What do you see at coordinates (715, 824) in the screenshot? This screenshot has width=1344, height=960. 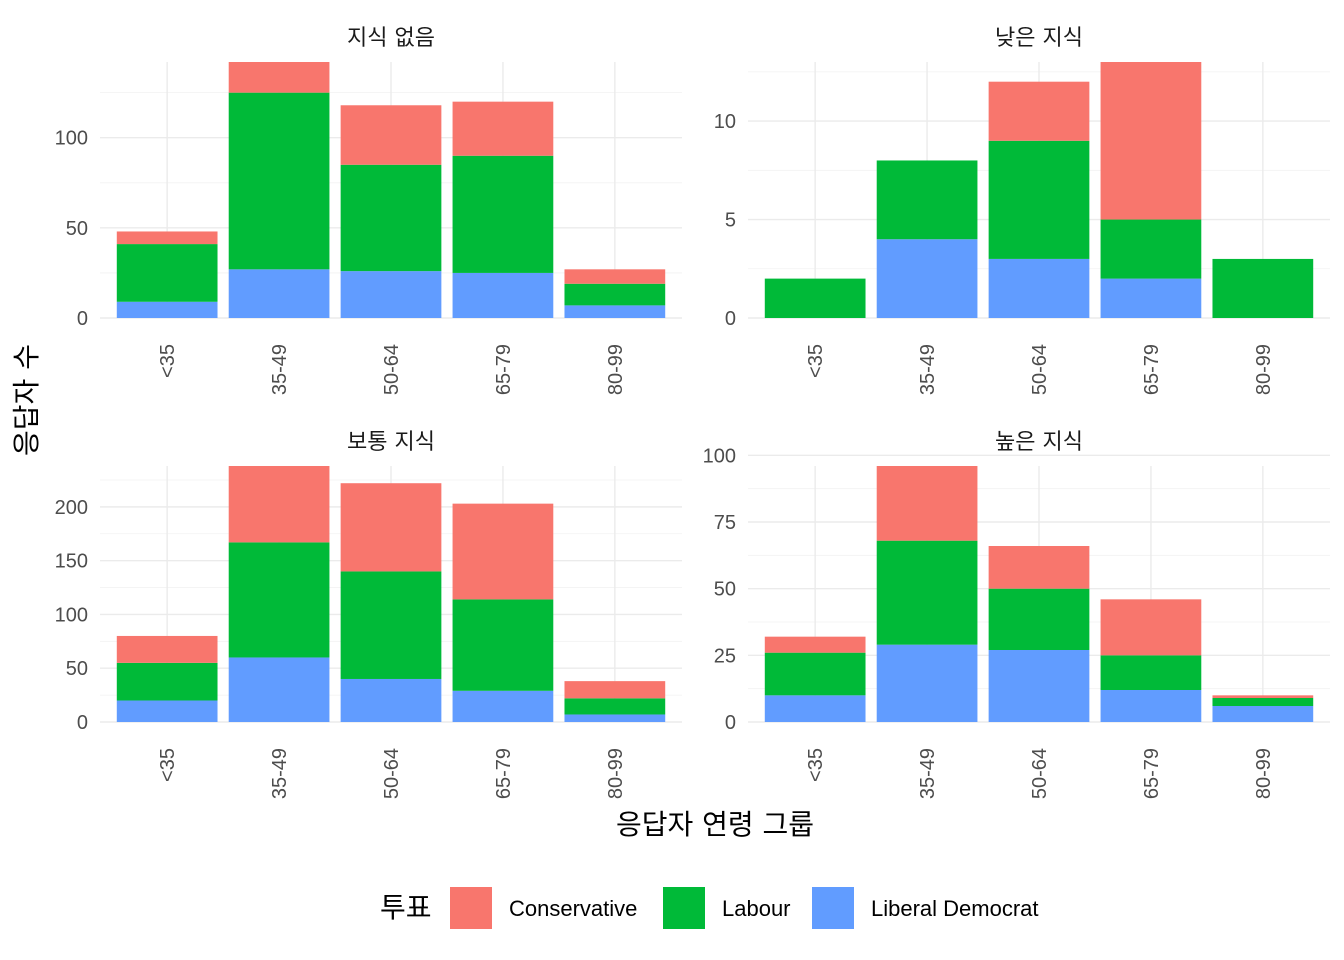 I see `x-axis-title: 응답자 연령 그룹` at bounding box center [715, 824].